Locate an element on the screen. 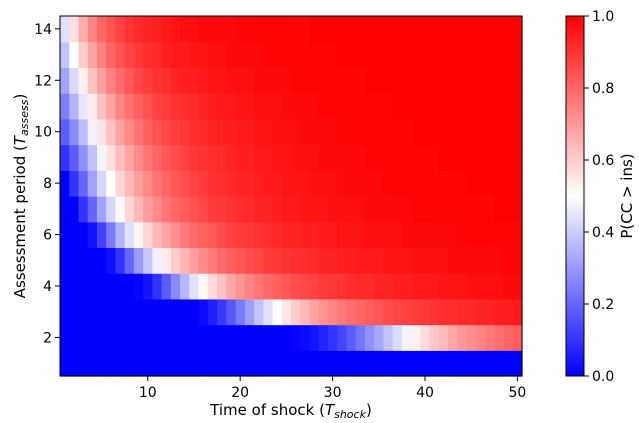 The image size is (639, 423). x-axis-label: Time of shock (Tshock) is located at coordinates (290, 411).